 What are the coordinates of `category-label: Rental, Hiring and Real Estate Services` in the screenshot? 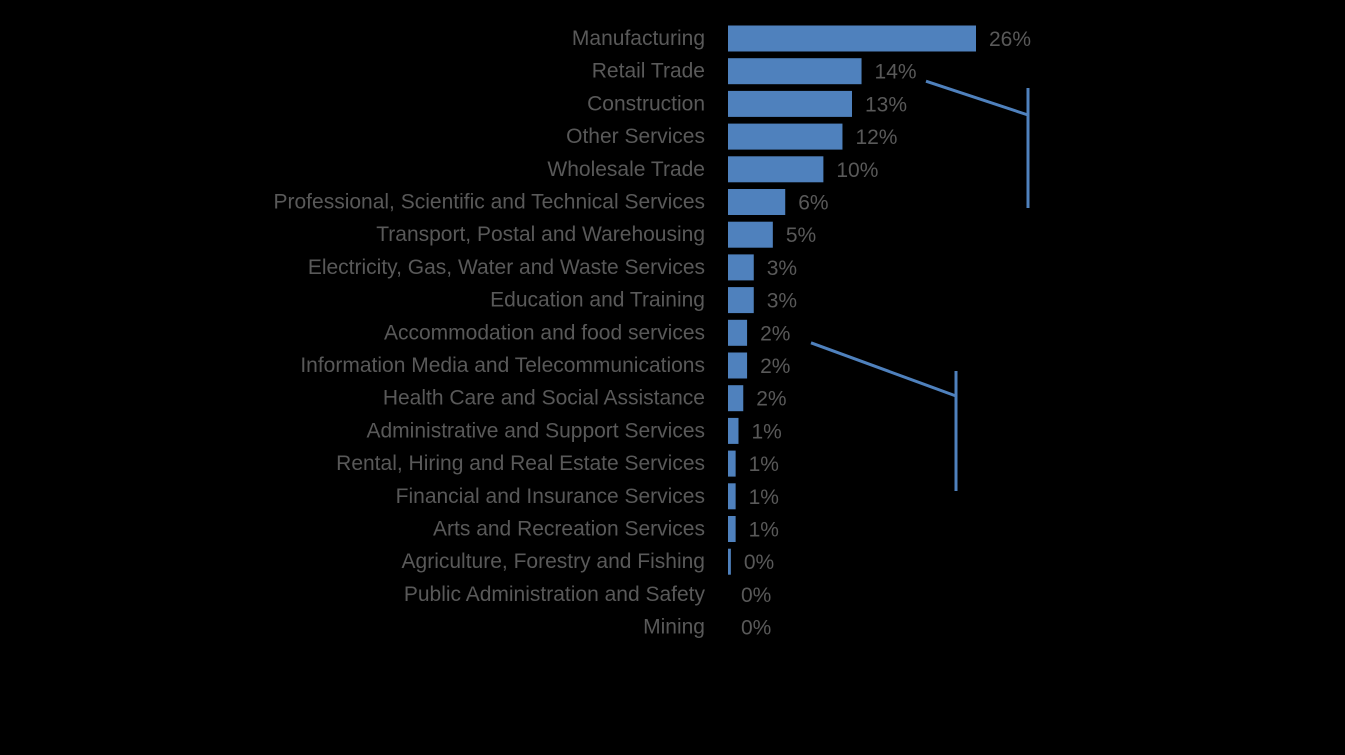 It's located at (520, 463).